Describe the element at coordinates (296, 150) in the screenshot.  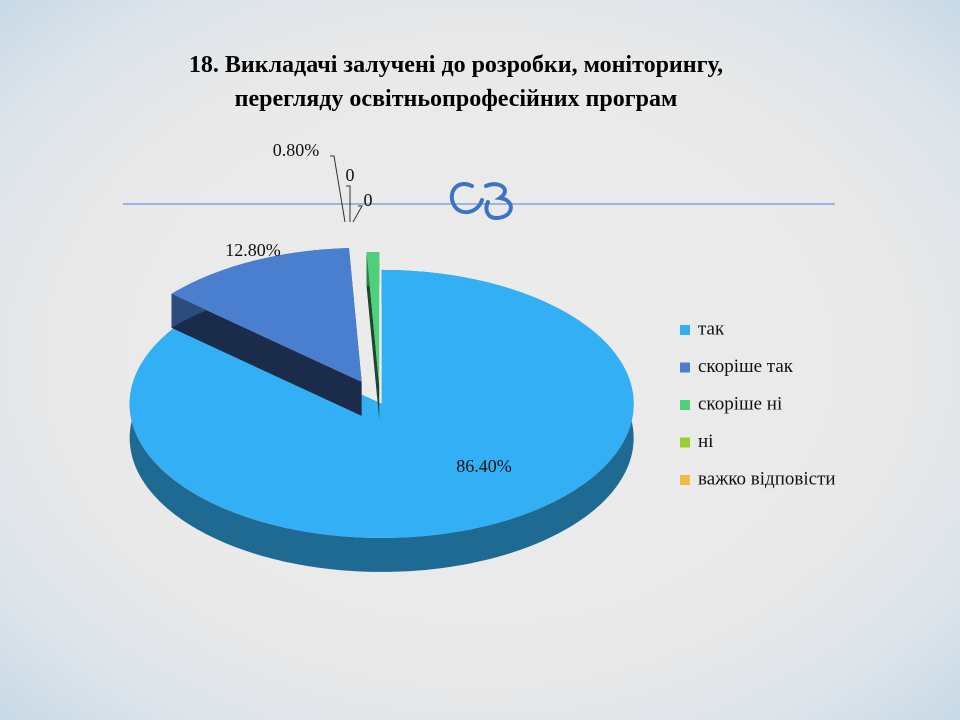
I see `data-label: 0.80%` at that location.